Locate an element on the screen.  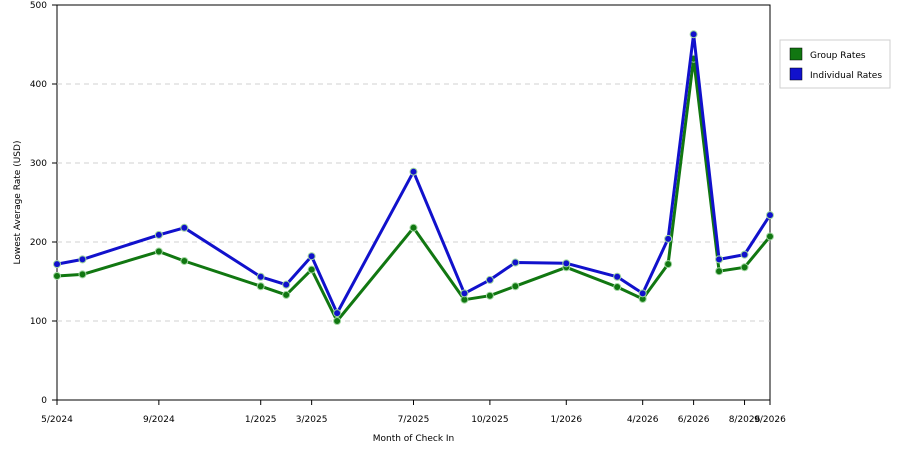
y-tick-label: 200 is located at coordinates (38, 243).